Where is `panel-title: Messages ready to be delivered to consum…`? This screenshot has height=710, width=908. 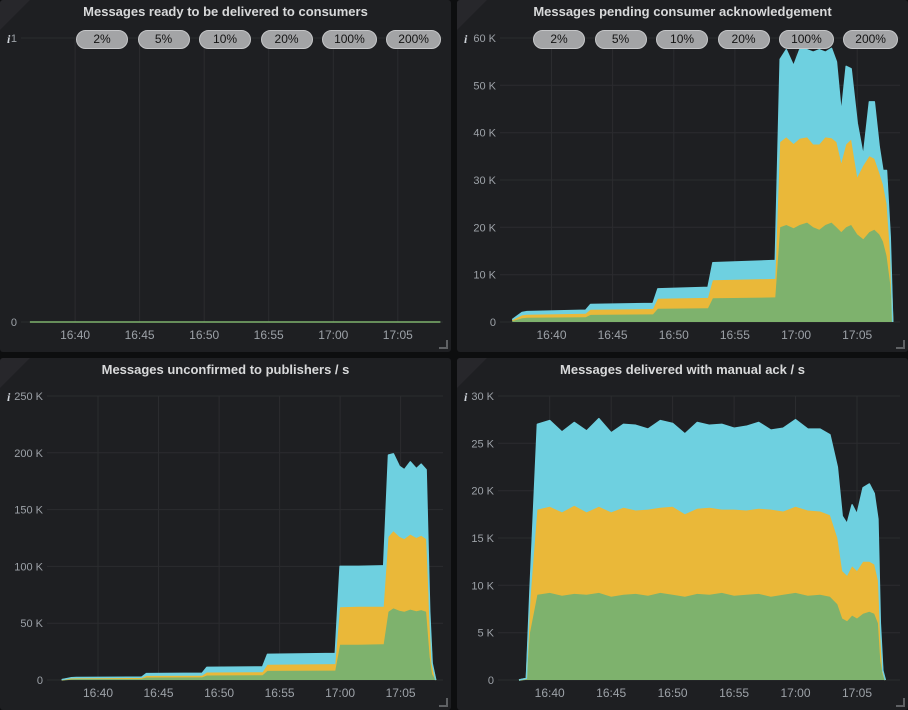 panel-title: Messages ready to be delivered to consum… is located at coordinates (225, 11).